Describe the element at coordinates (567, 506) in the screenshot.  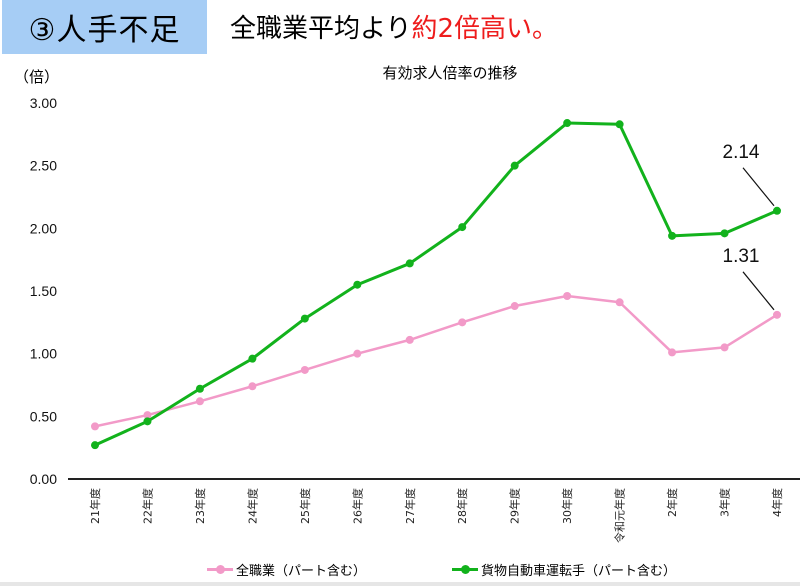
I see `x-tick-label: 30年度` at that location.